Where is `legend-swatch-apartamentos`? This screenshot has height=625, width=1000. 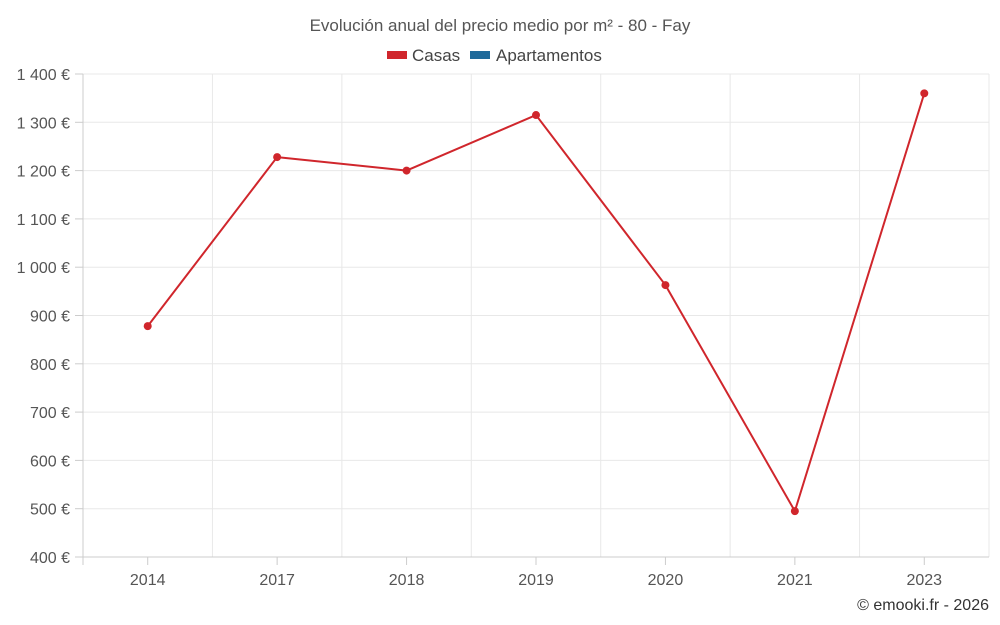 legend-swatch-apartamentos is located at coordinates (480, 55).